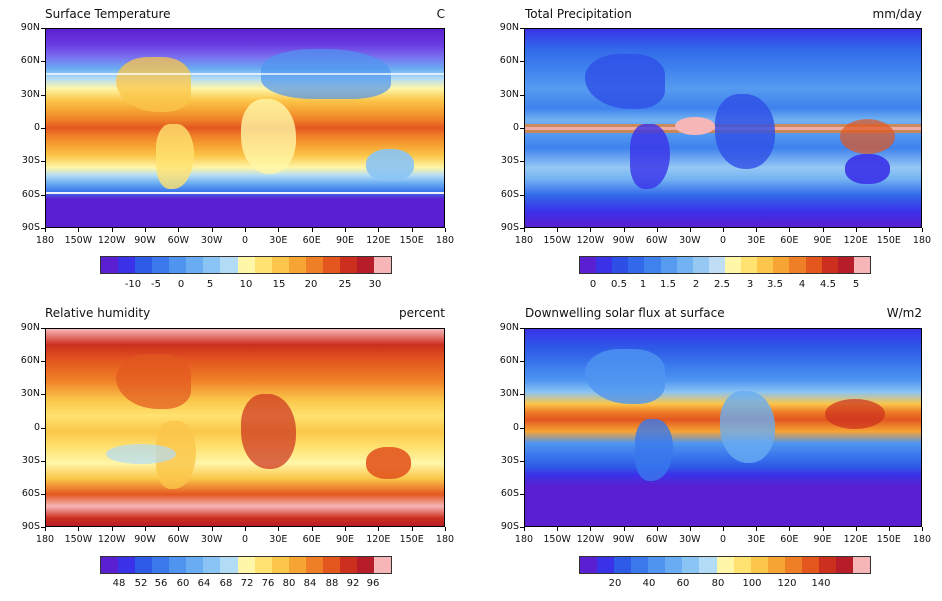 The height and width of the screenshot is (601, 942). I want to click on colorbar-label: 68, so click(226, 583).